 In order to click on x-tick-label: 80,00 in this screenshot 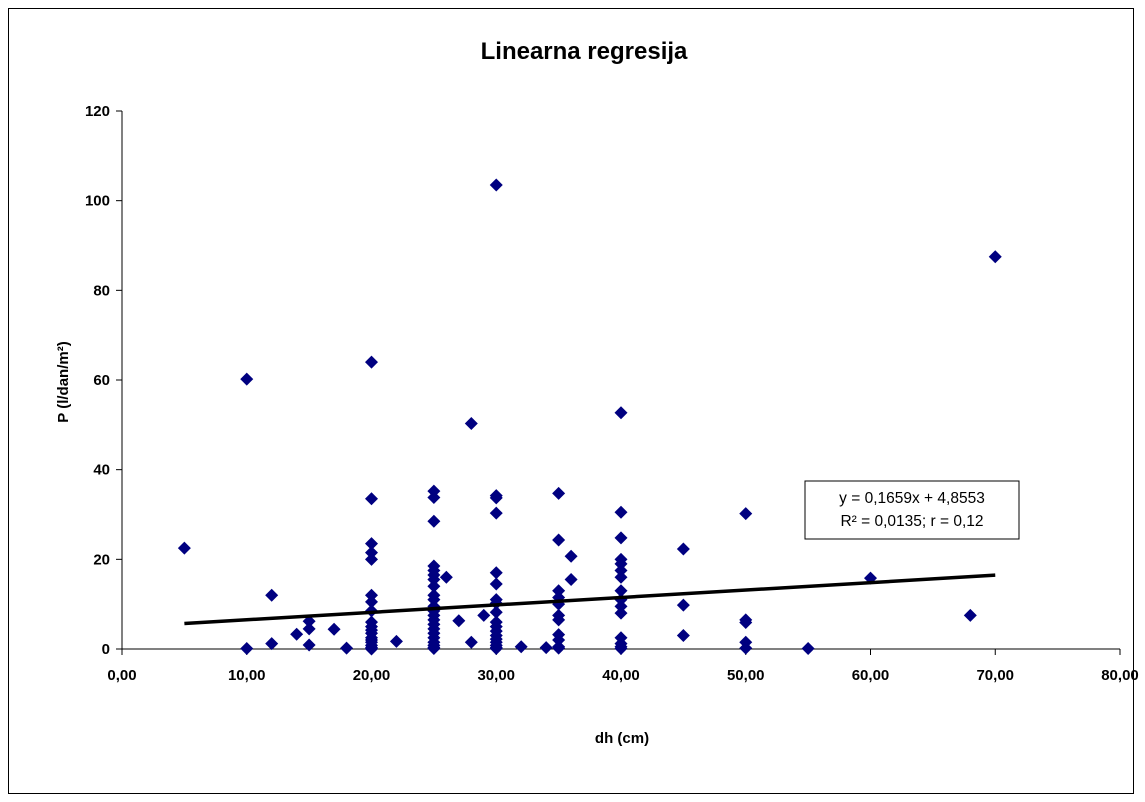, I will do `click(1120, 675)`.